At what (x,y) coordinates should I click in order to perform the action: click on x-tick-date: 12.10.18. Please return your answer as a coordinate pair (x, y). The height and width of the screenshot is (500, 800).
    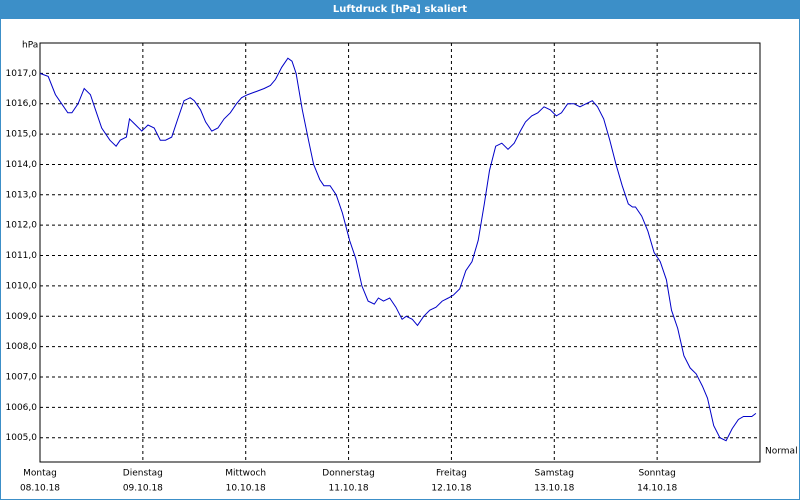
    Looking at the image, I should click on (451, 489).